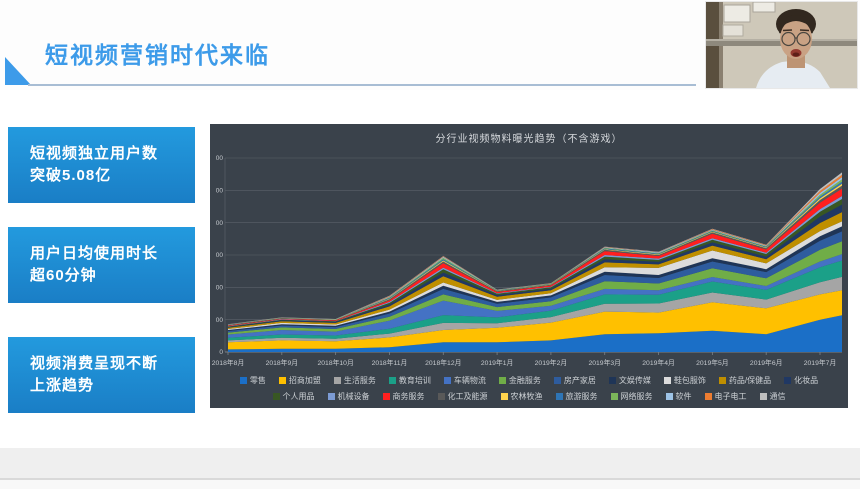 The image size is (860, 489). Describe the element at coordinates (221, 352) in the screenshot. I see `svg-text: 0` at that location.